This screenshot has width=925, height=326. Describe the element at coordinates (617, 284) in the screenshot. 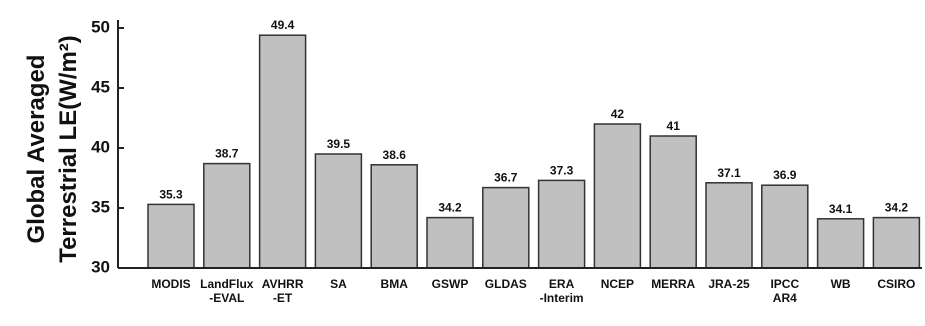

I see `x-tick-label: NCEP` at that location.